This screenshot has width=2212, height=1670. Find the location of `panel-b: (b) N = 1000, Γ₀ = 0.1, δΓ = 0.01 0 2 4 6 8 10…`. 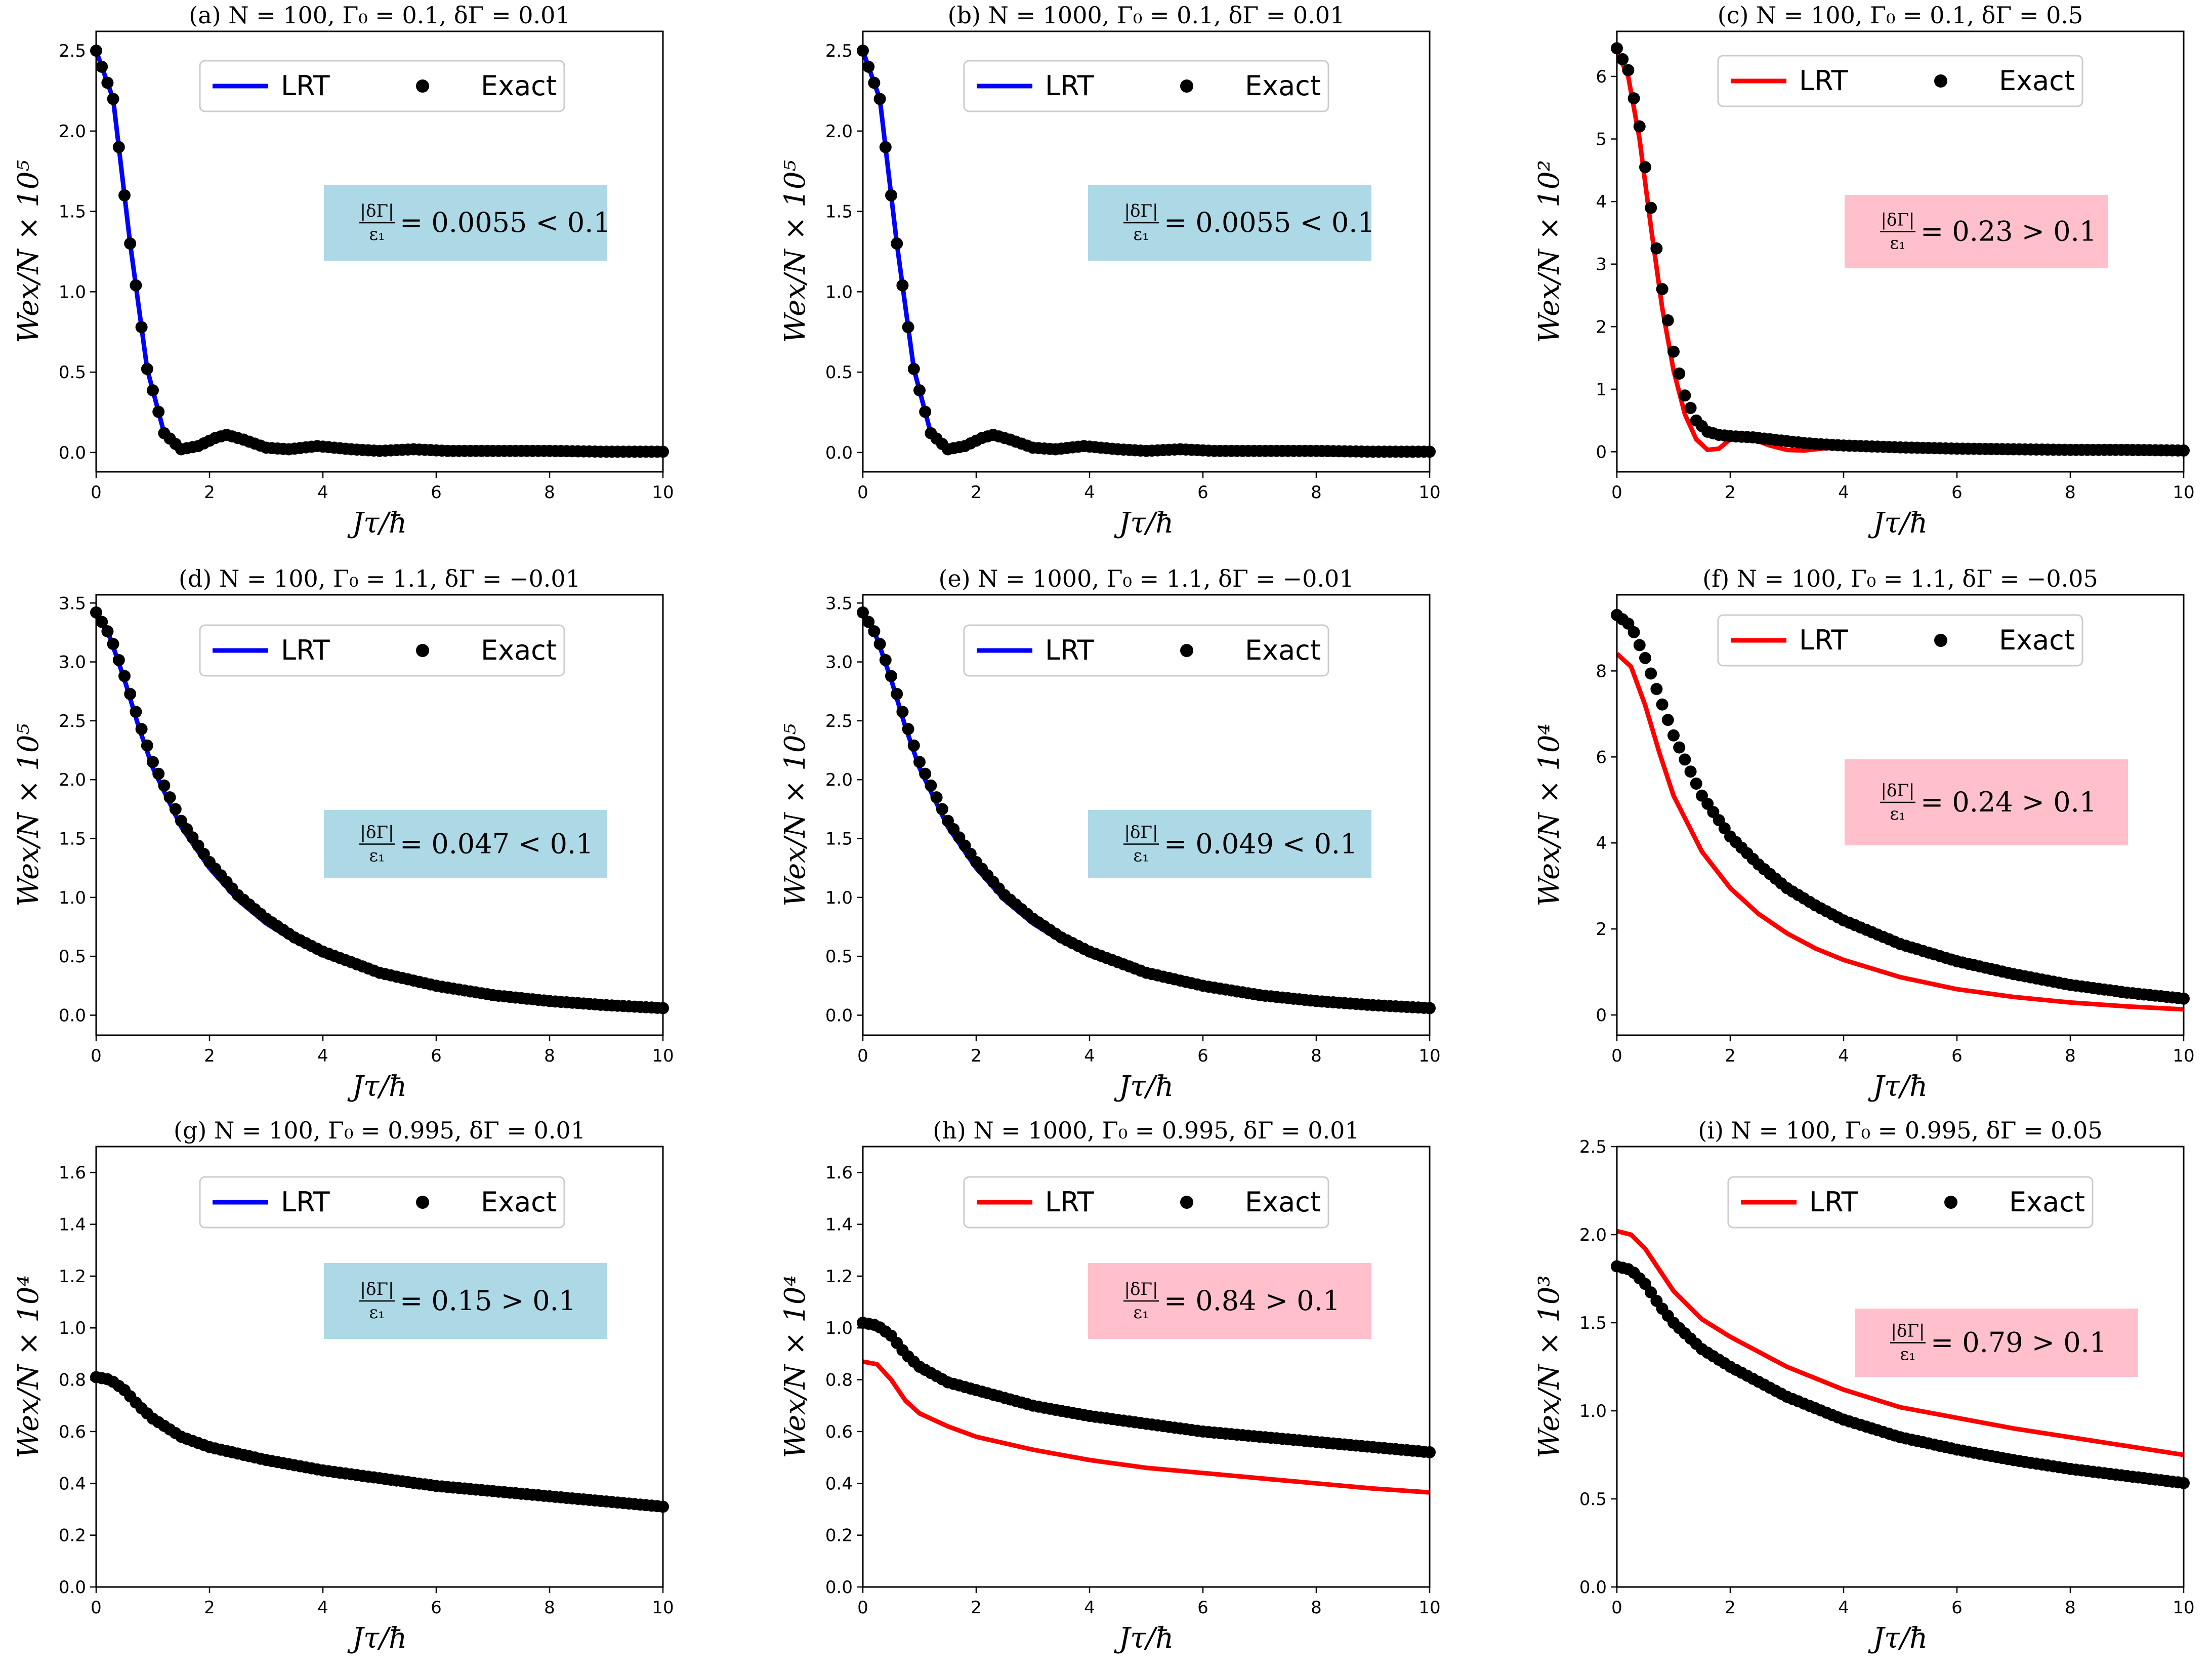

panel-b: (b) N = 1000, Γ₀ = 0.1, δΓ = 0.01 0 2 4 6 8 10… is located at coordinates (1110, 271).